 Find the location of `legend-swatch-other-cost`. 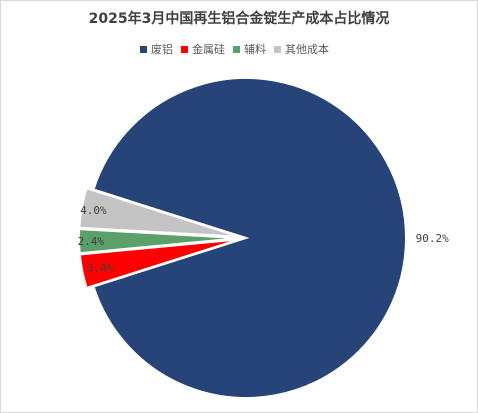

legend-swatch-other-cost is located at coordinates (277, 49).